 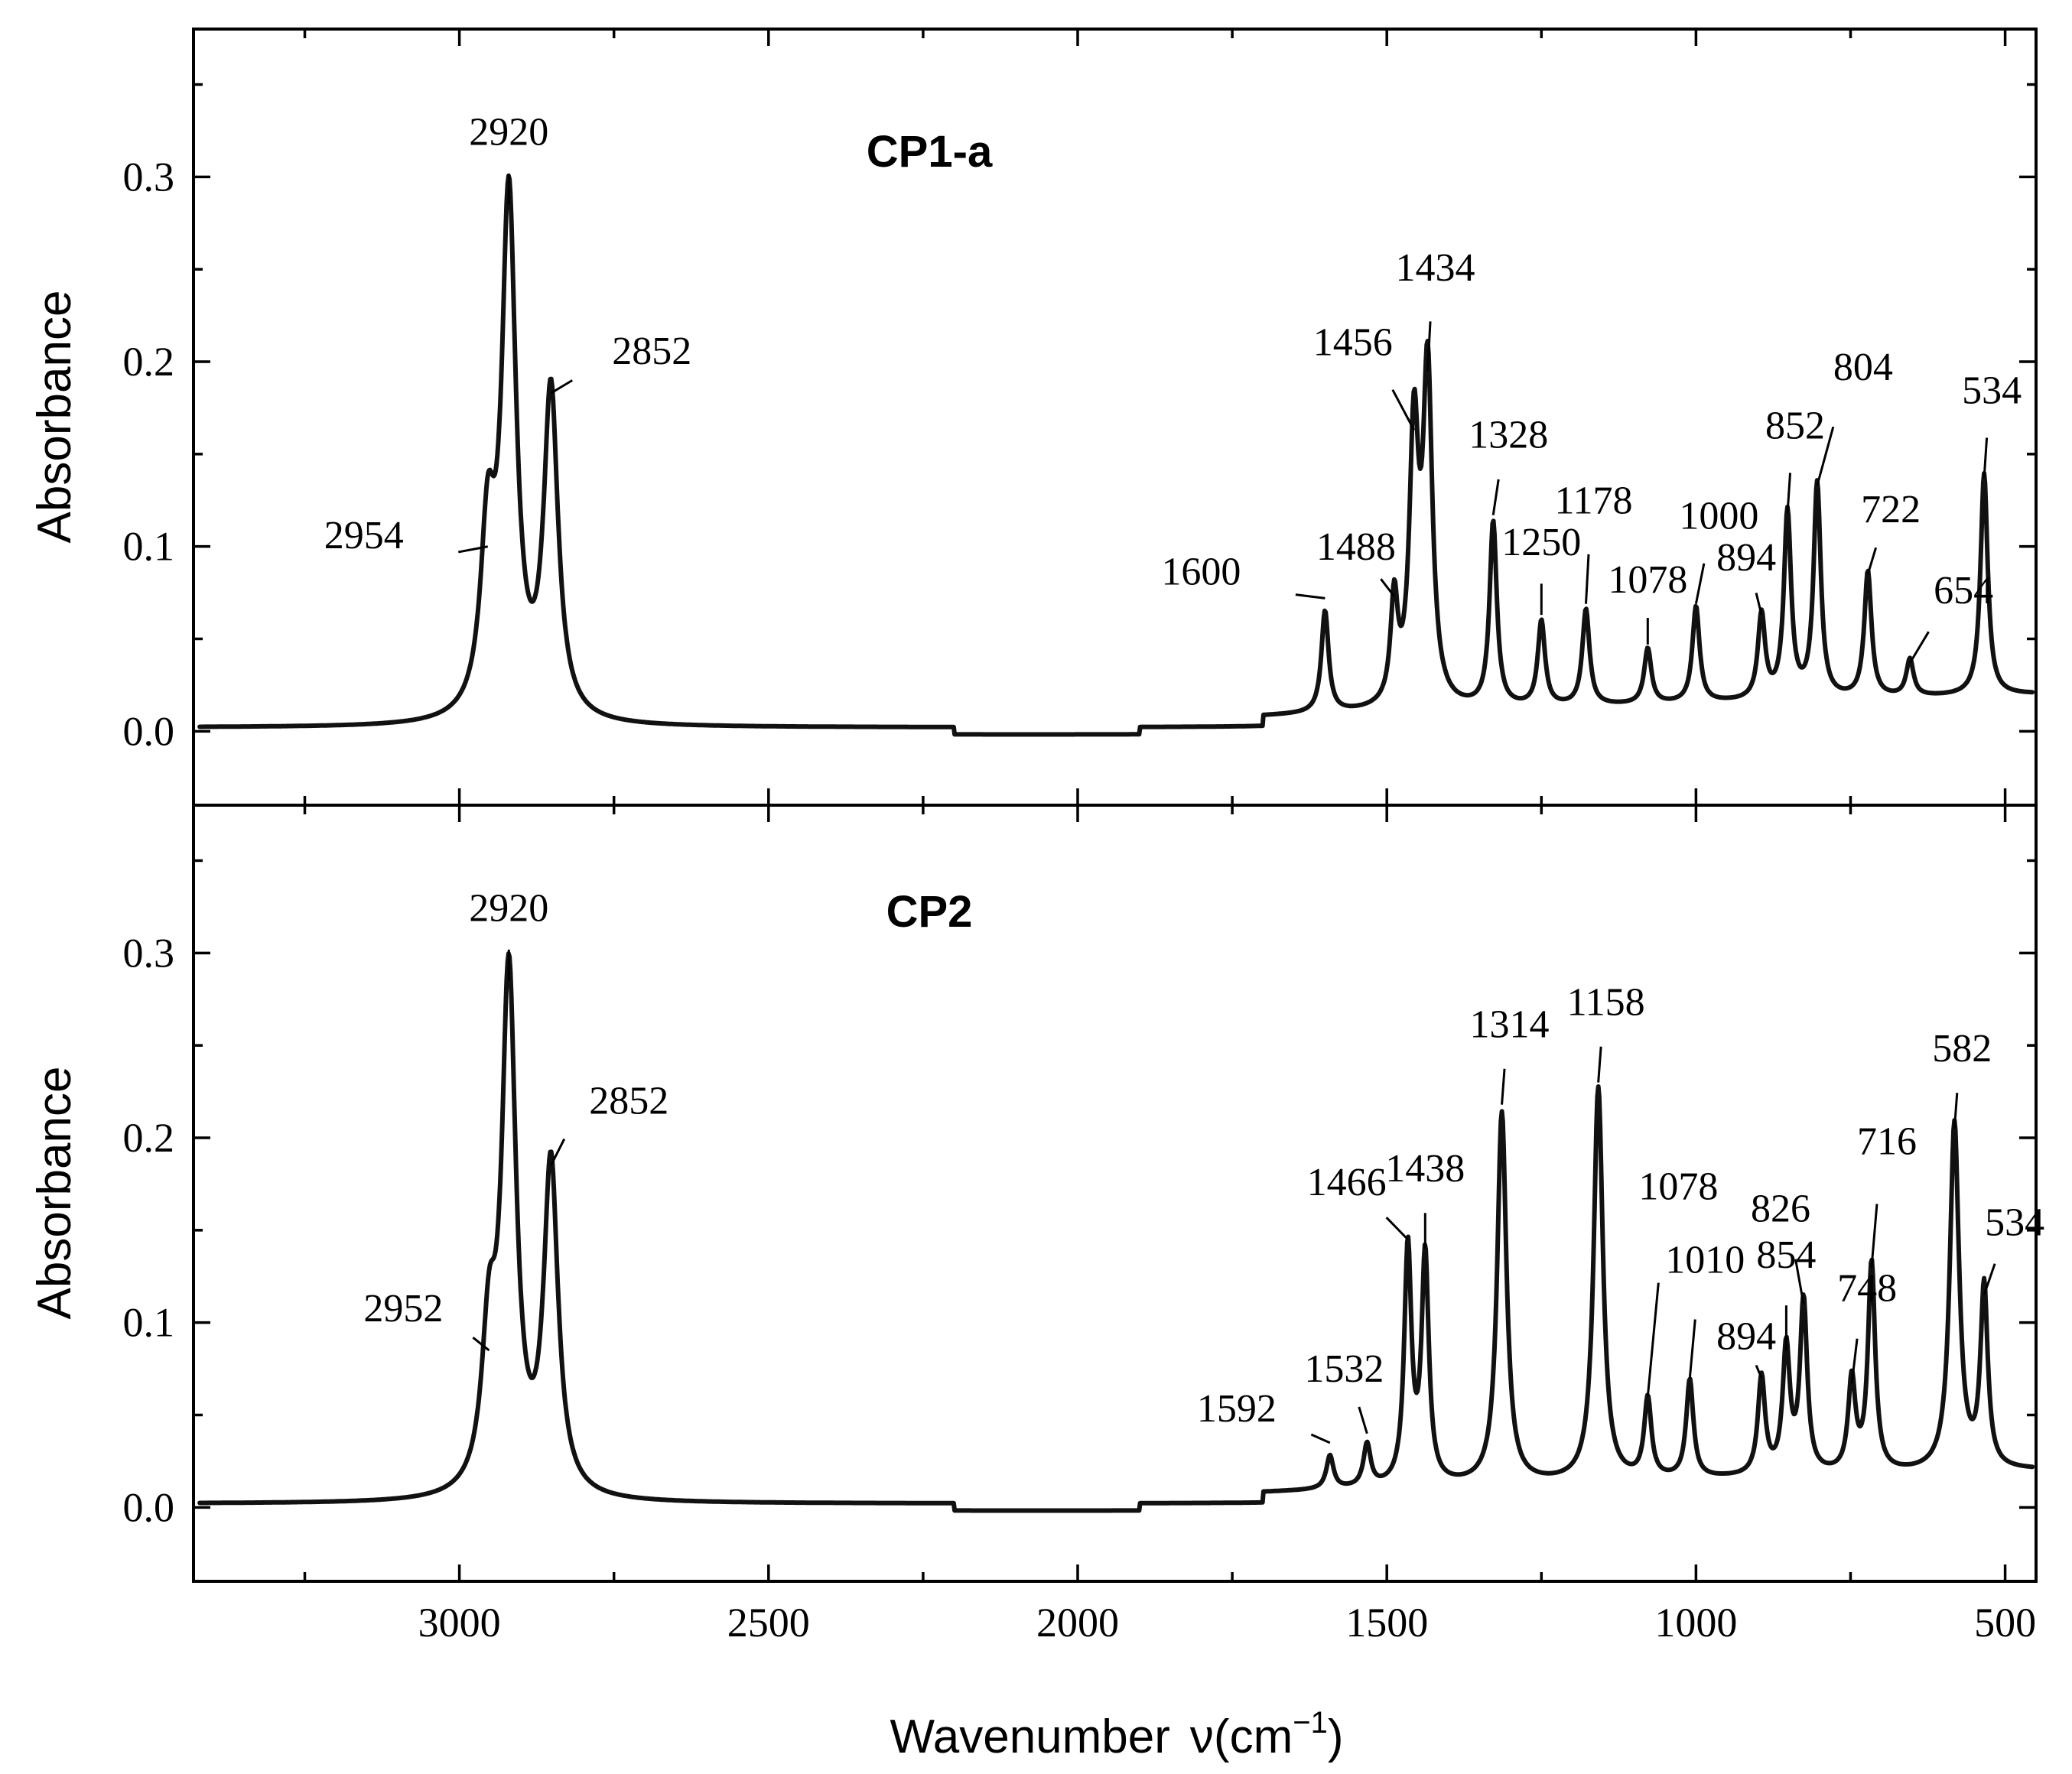 I want to click on x-axis-label-unit-open: (cm, so click(x=1253, y=1737).